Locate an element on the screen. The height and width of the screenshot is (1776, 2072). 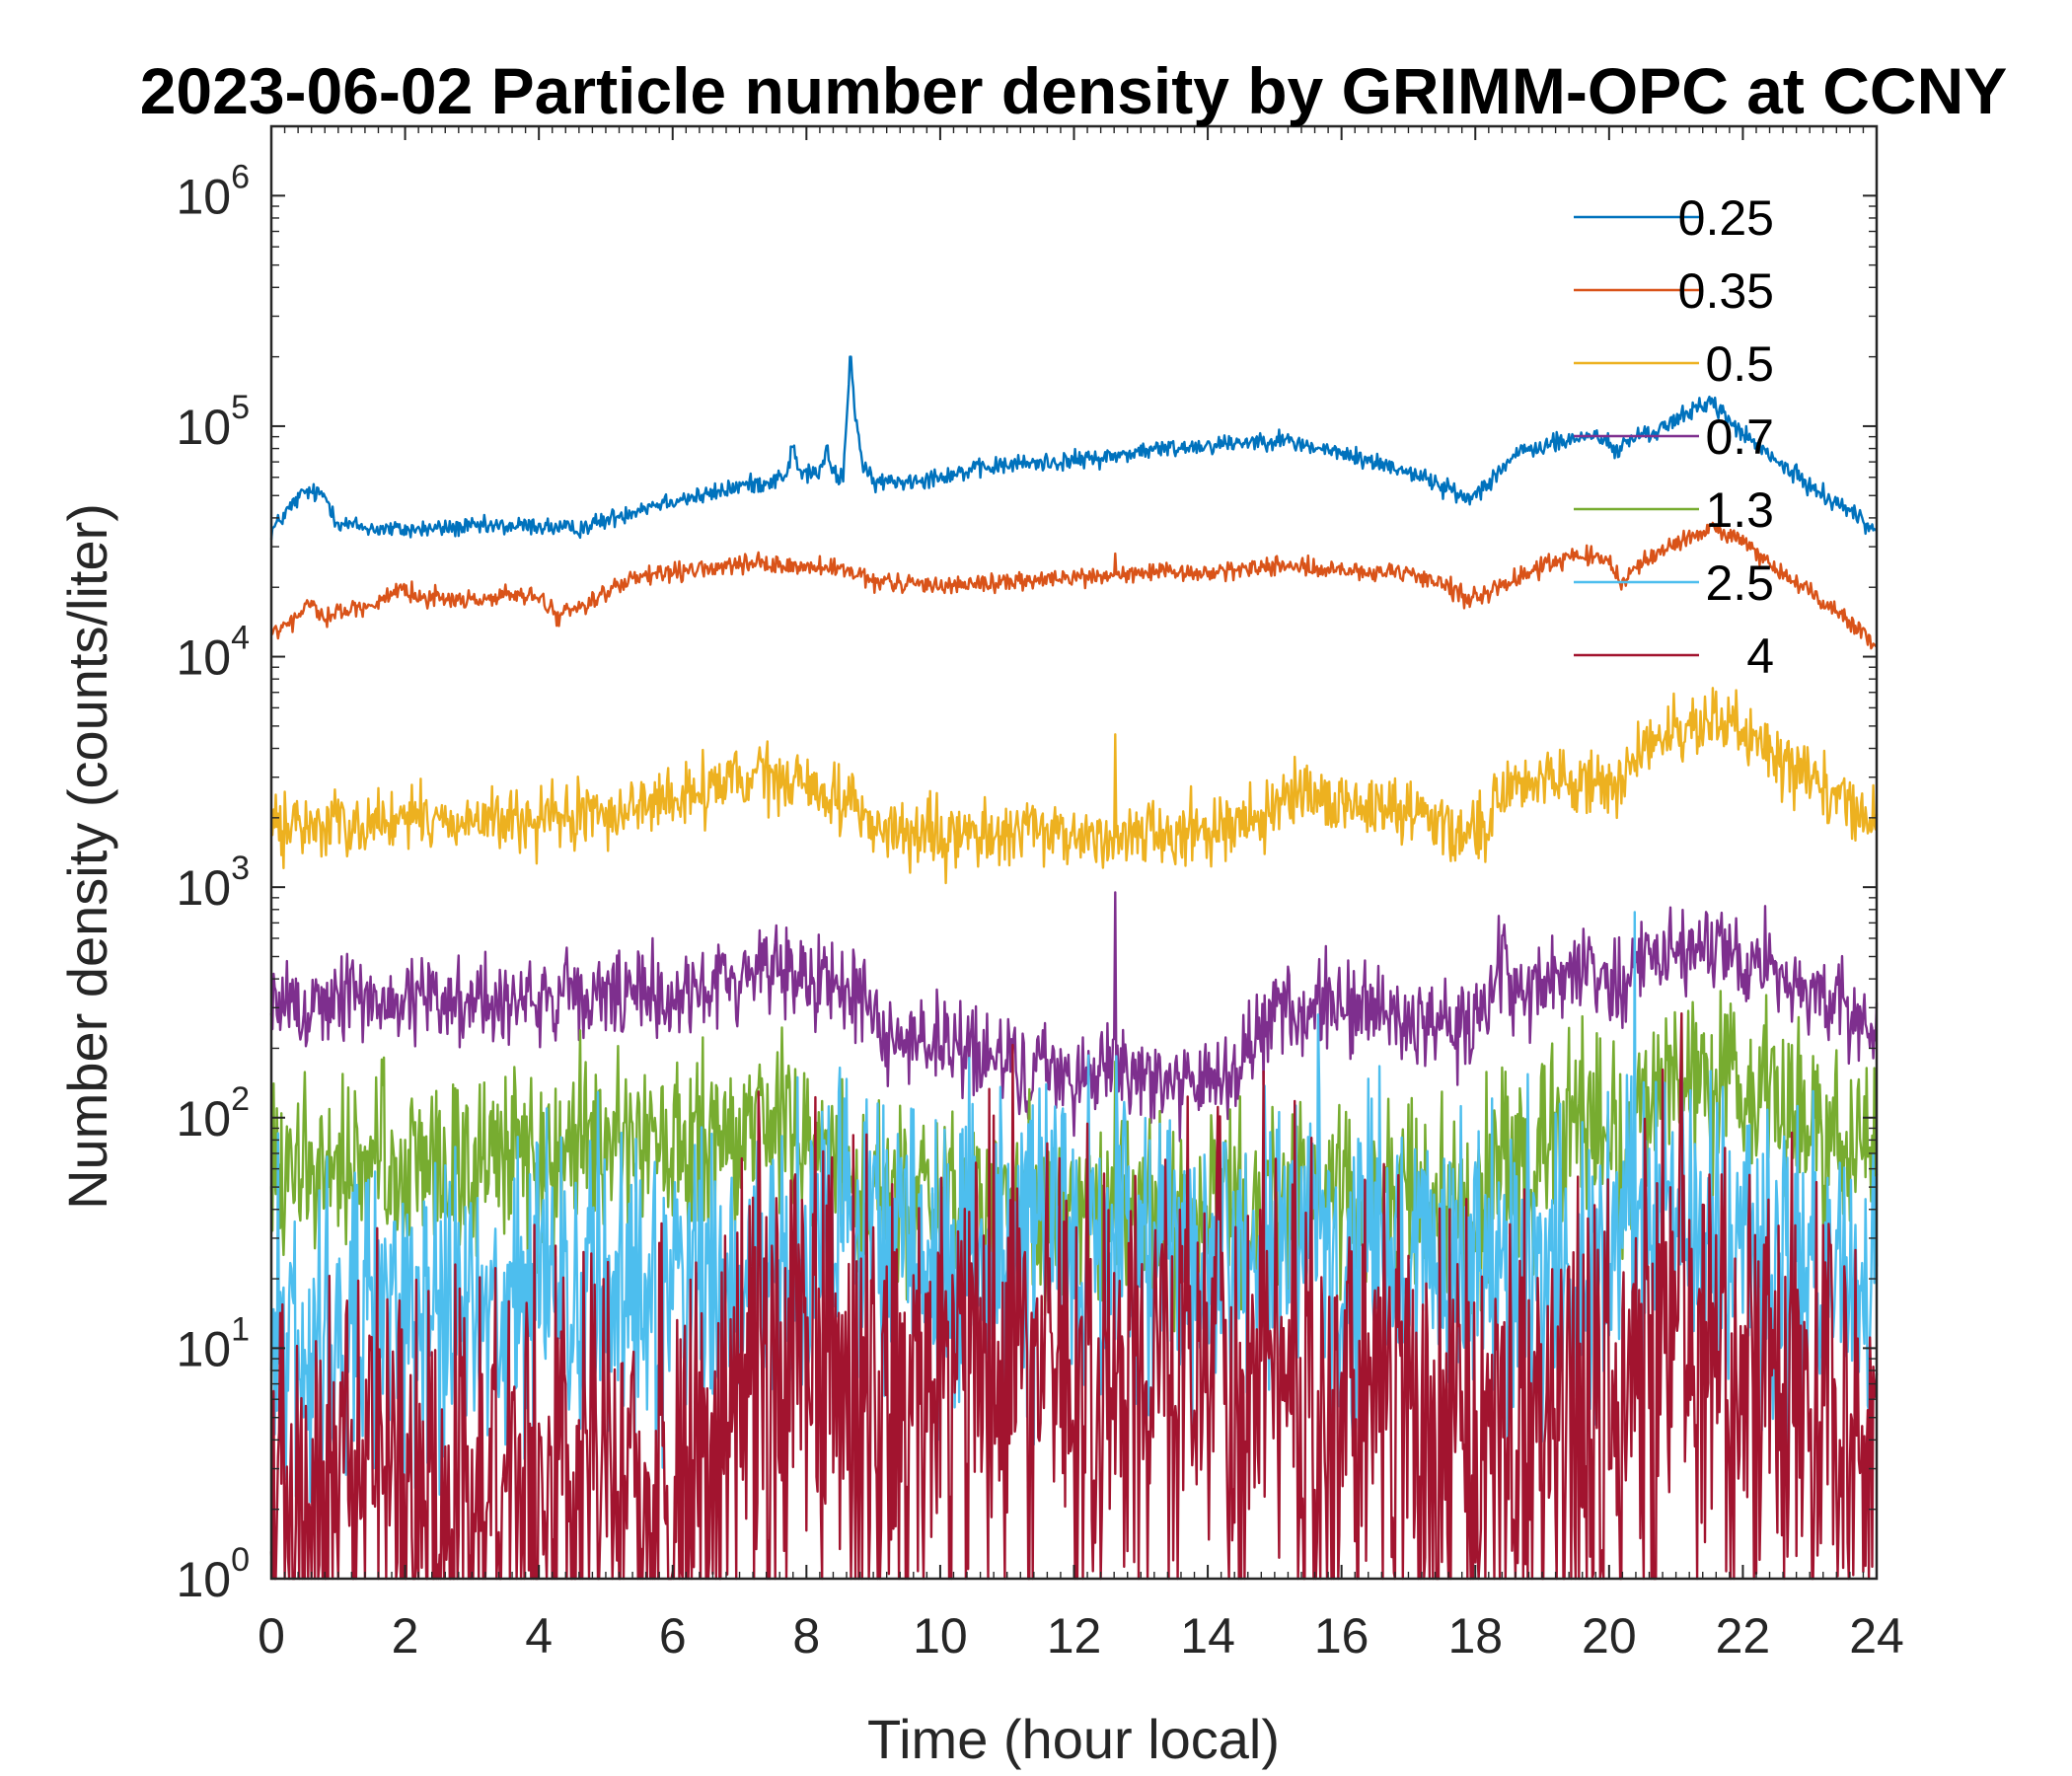
legend-label-2.5: 2.5 is located at coordinates (1740, 583).